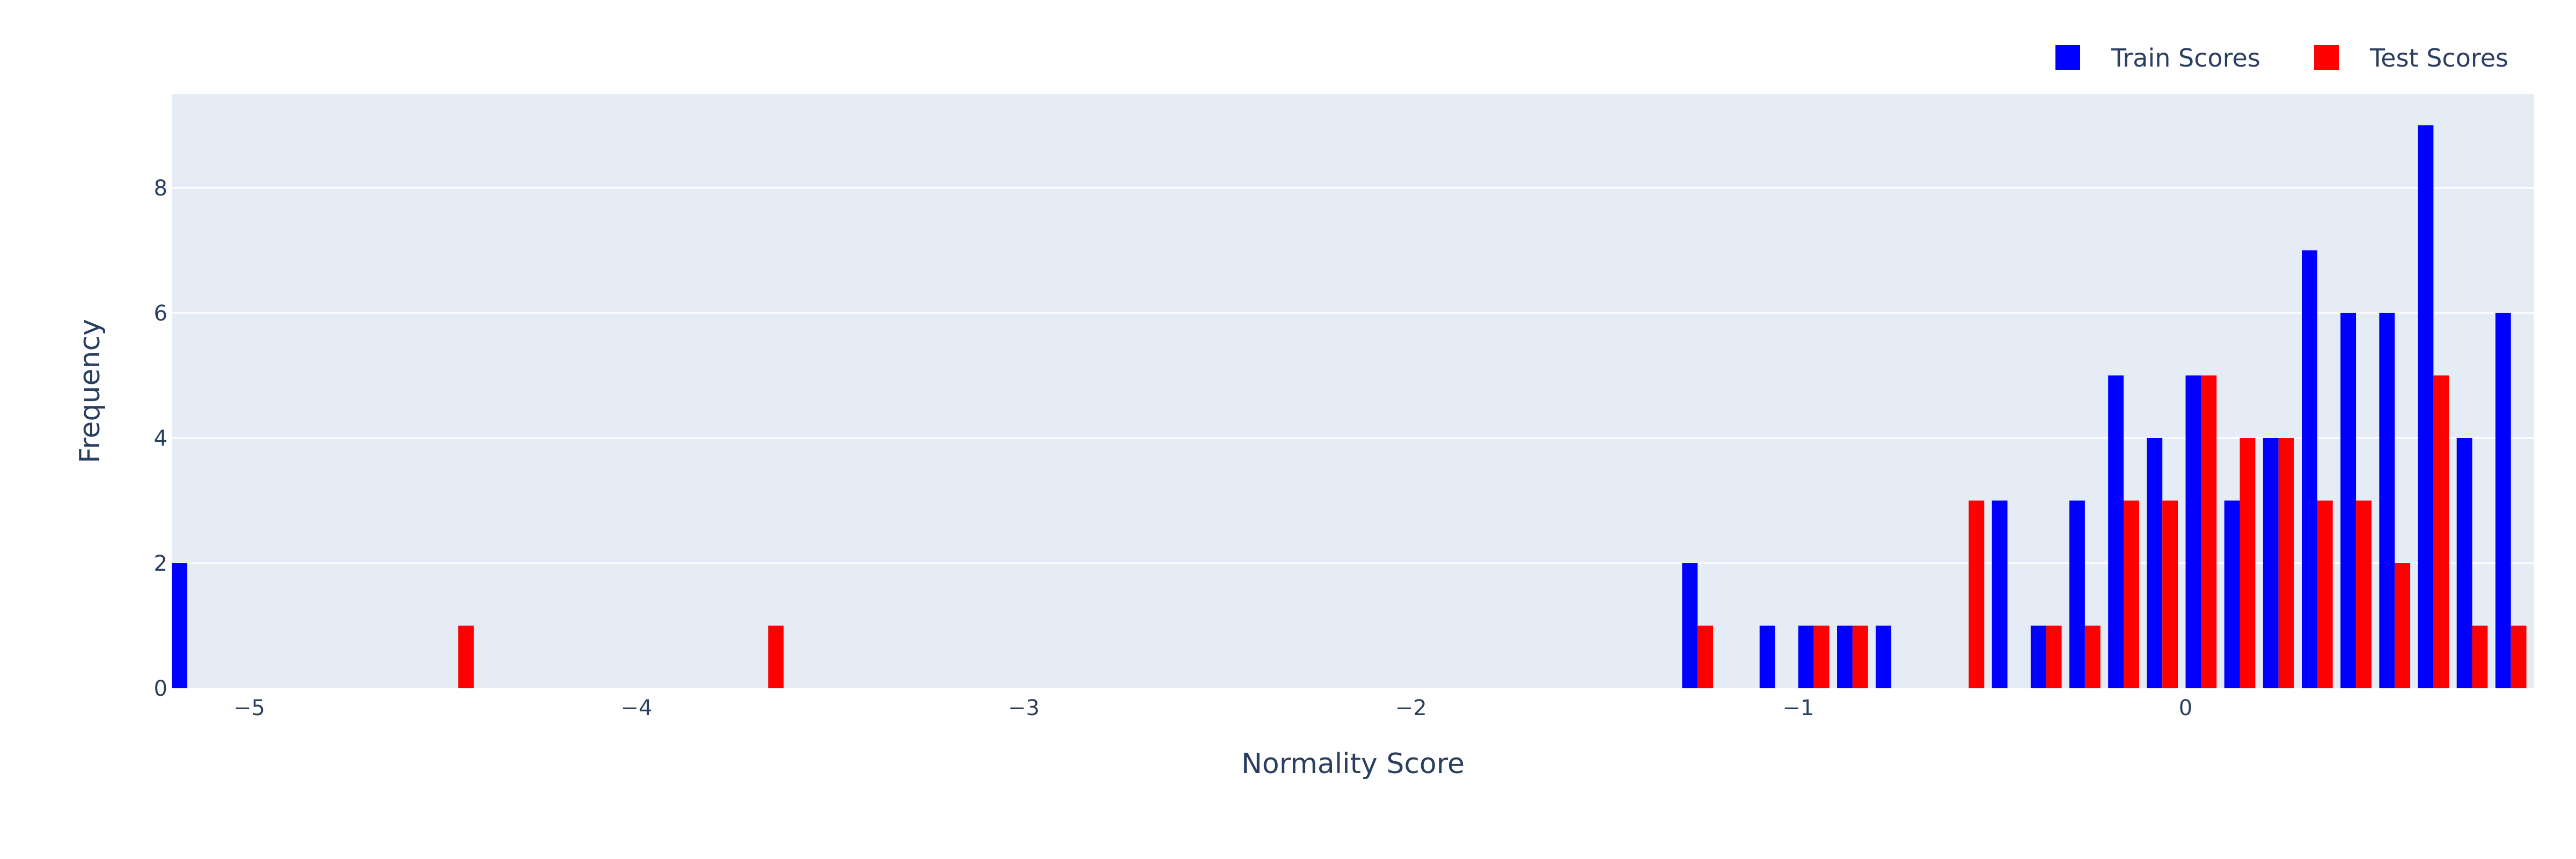  Describe the element at coordinates (90, 391) in the screenshot. I see `y-axis-title: Frequency` at that location.